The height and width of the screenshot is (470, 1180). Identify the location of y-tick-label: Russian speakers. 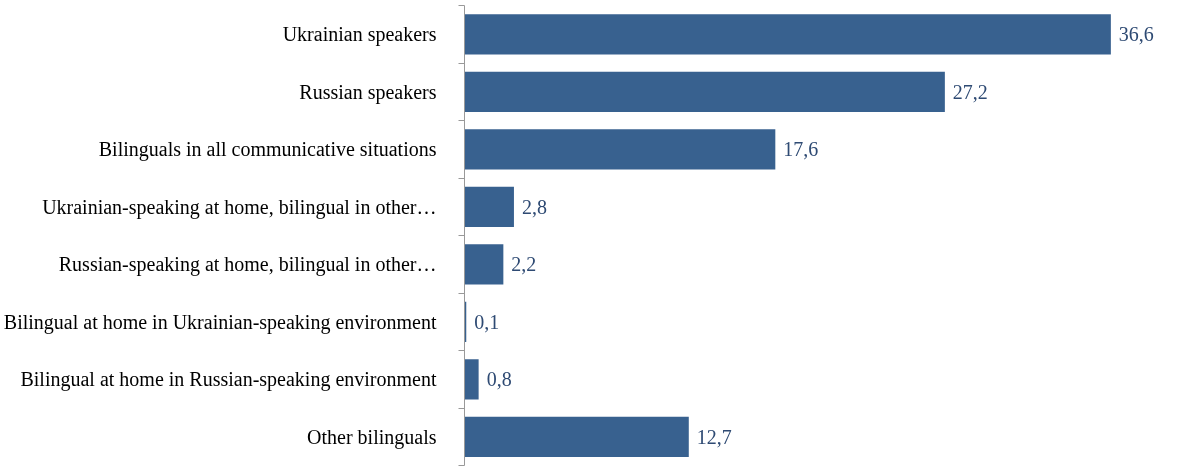
(368, 92).